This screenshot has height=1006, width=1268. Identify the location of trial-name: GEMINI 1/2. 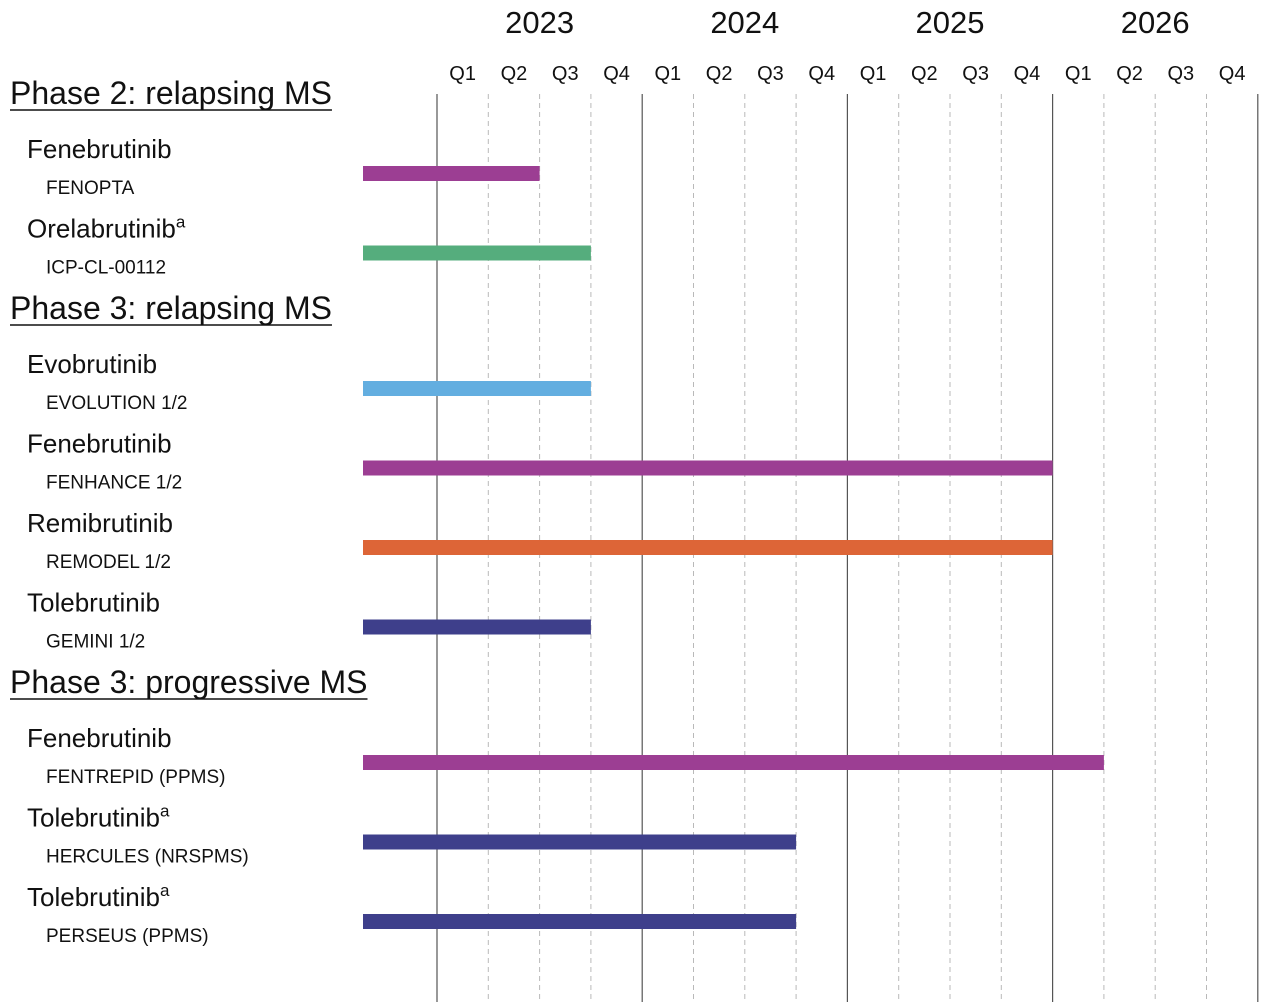
(95, 642).